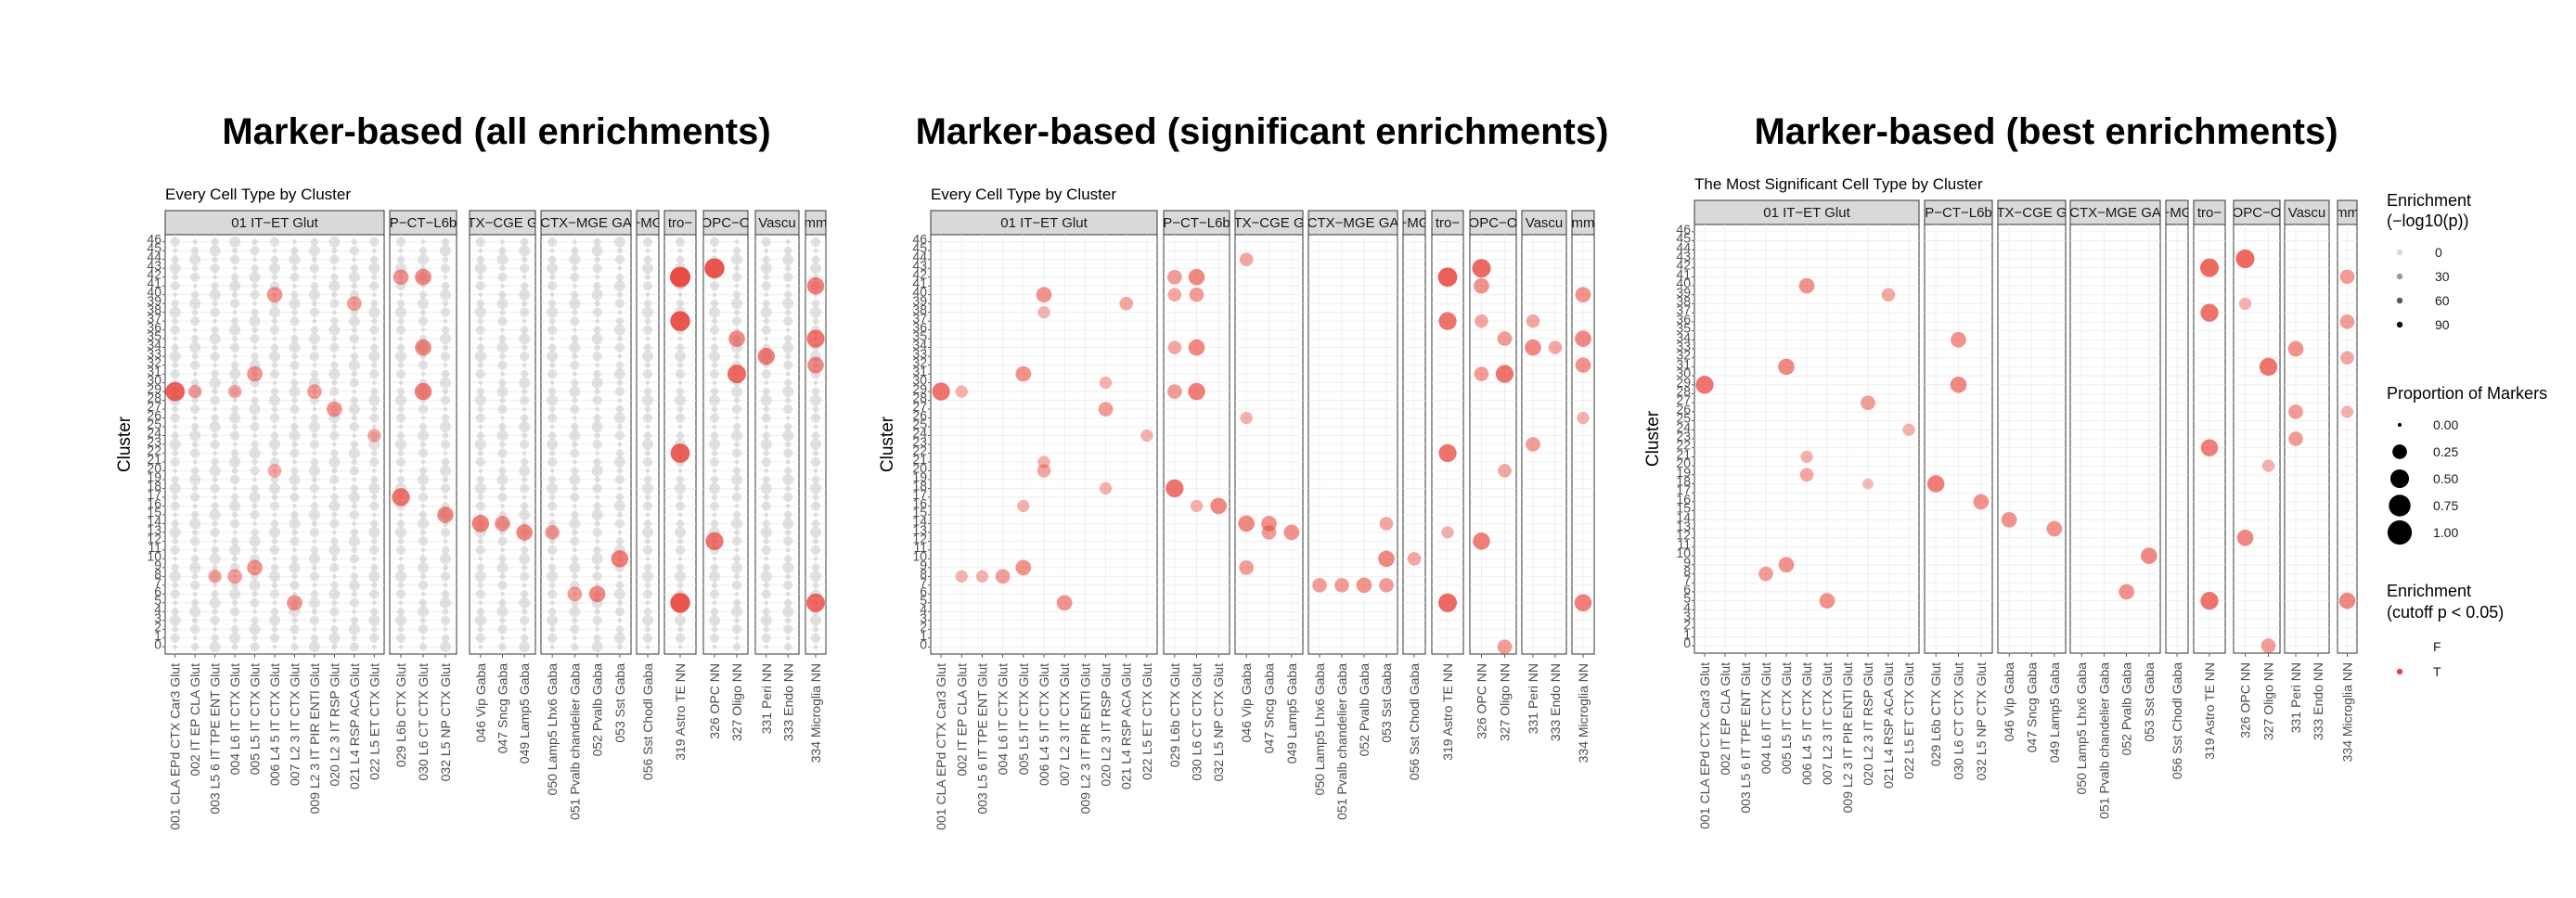 This screenshot has width=2576, height=898. Describe the element at coordinates (157, 573) in the screenshot. I see `y-tick-label: 8` at that location.